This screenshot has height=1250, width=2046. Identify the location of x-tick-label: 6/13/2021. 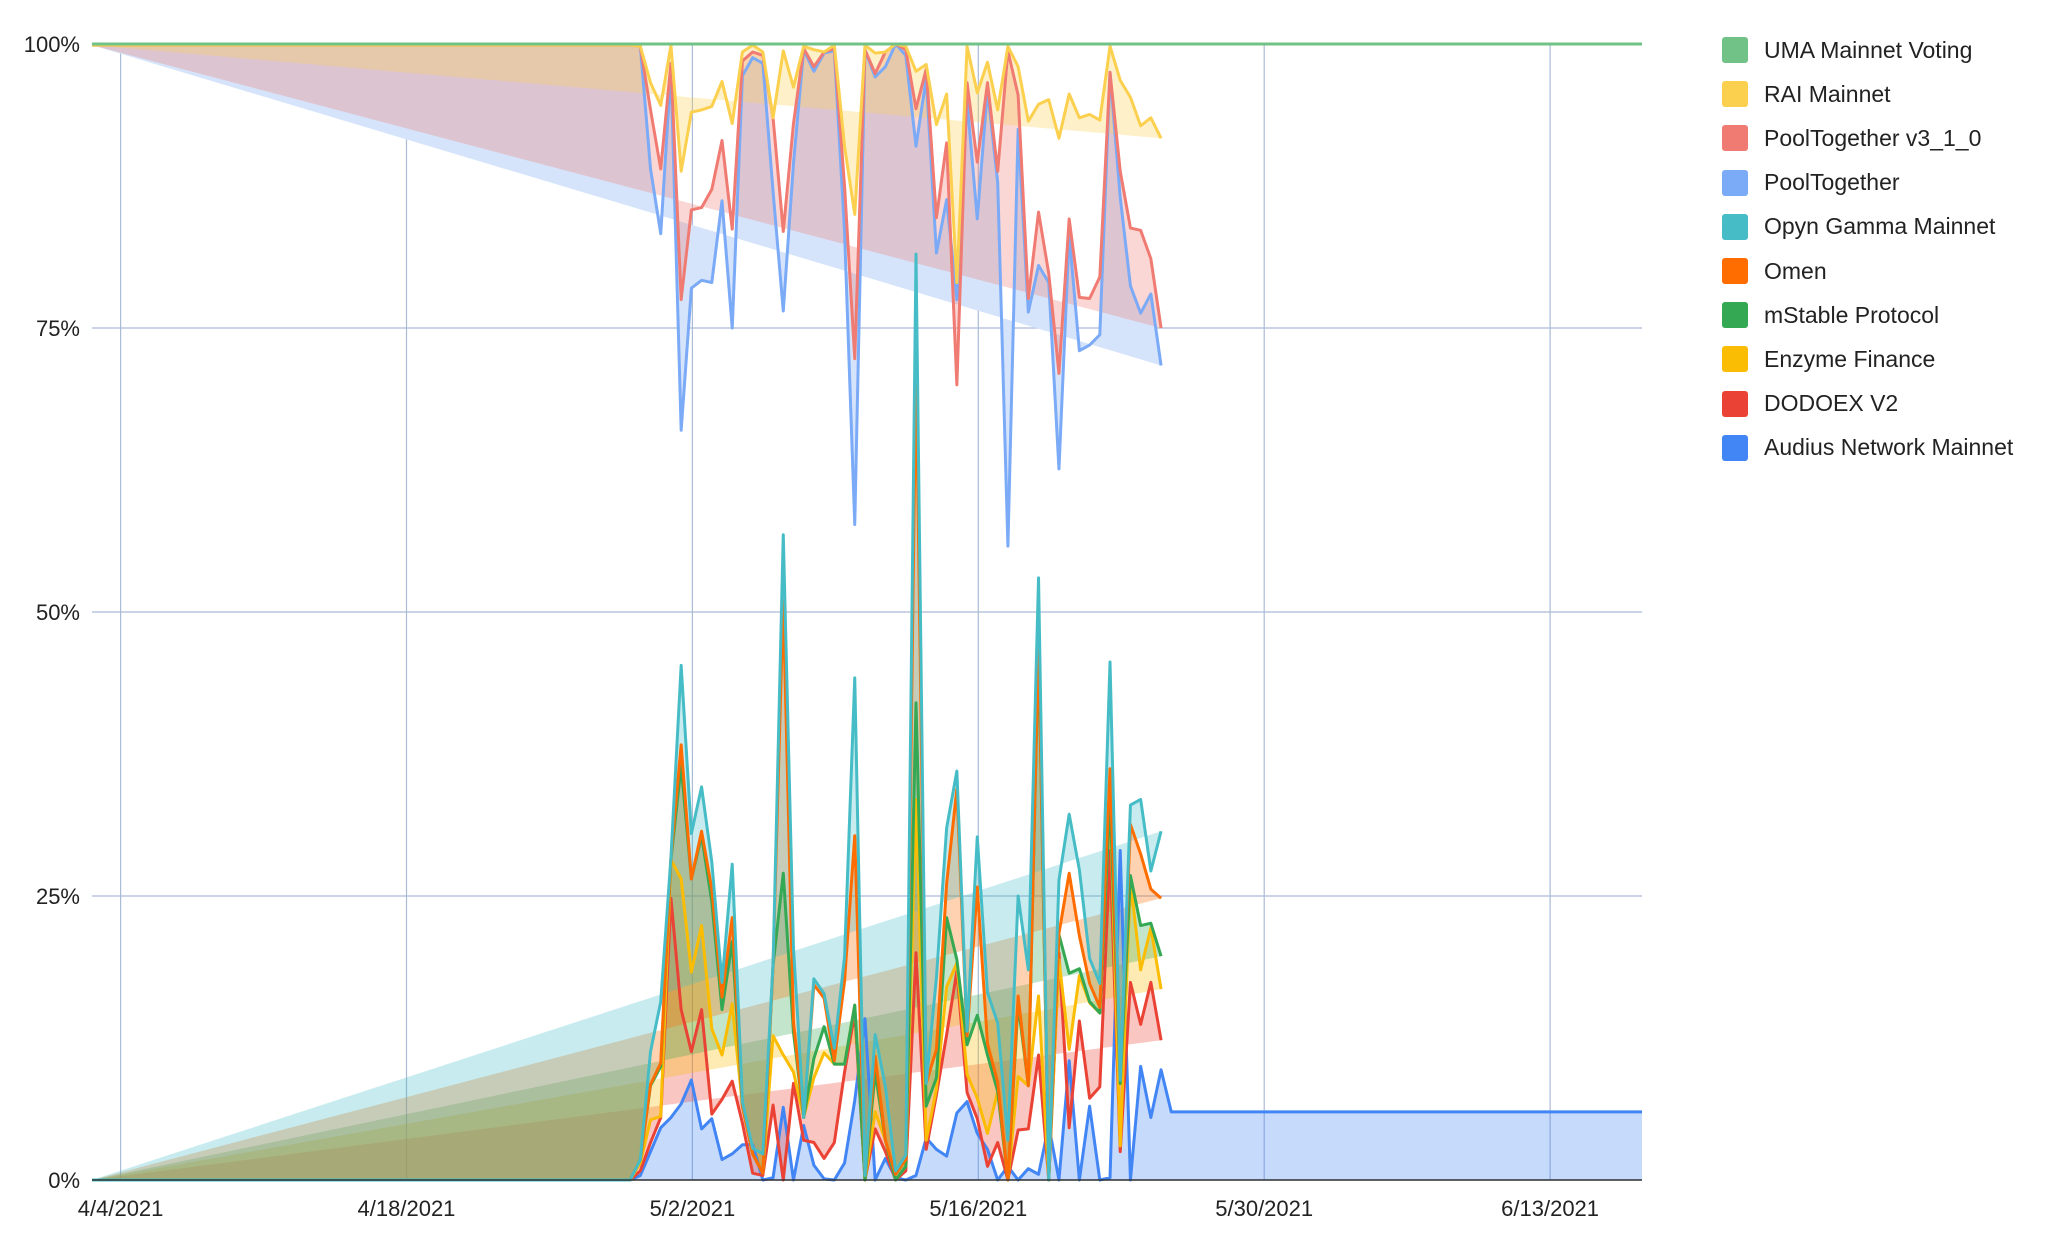
(1550, 1208).